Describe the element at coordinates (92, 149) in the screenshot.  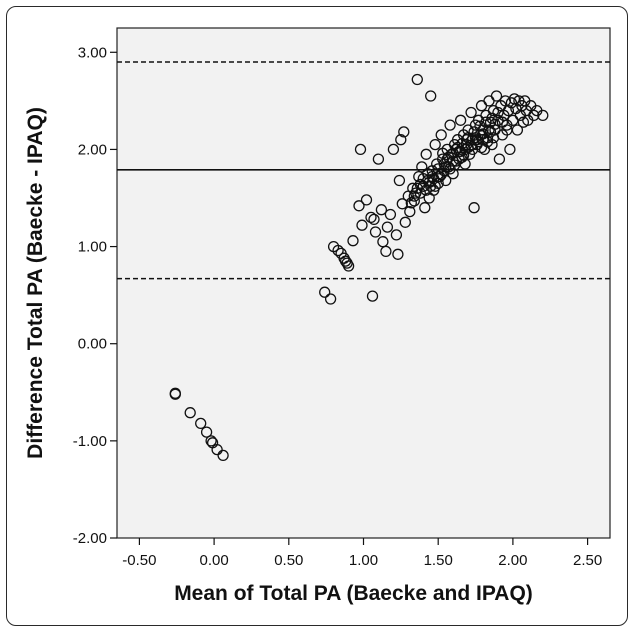
I see `y-tick-label: 2.00` at that location.